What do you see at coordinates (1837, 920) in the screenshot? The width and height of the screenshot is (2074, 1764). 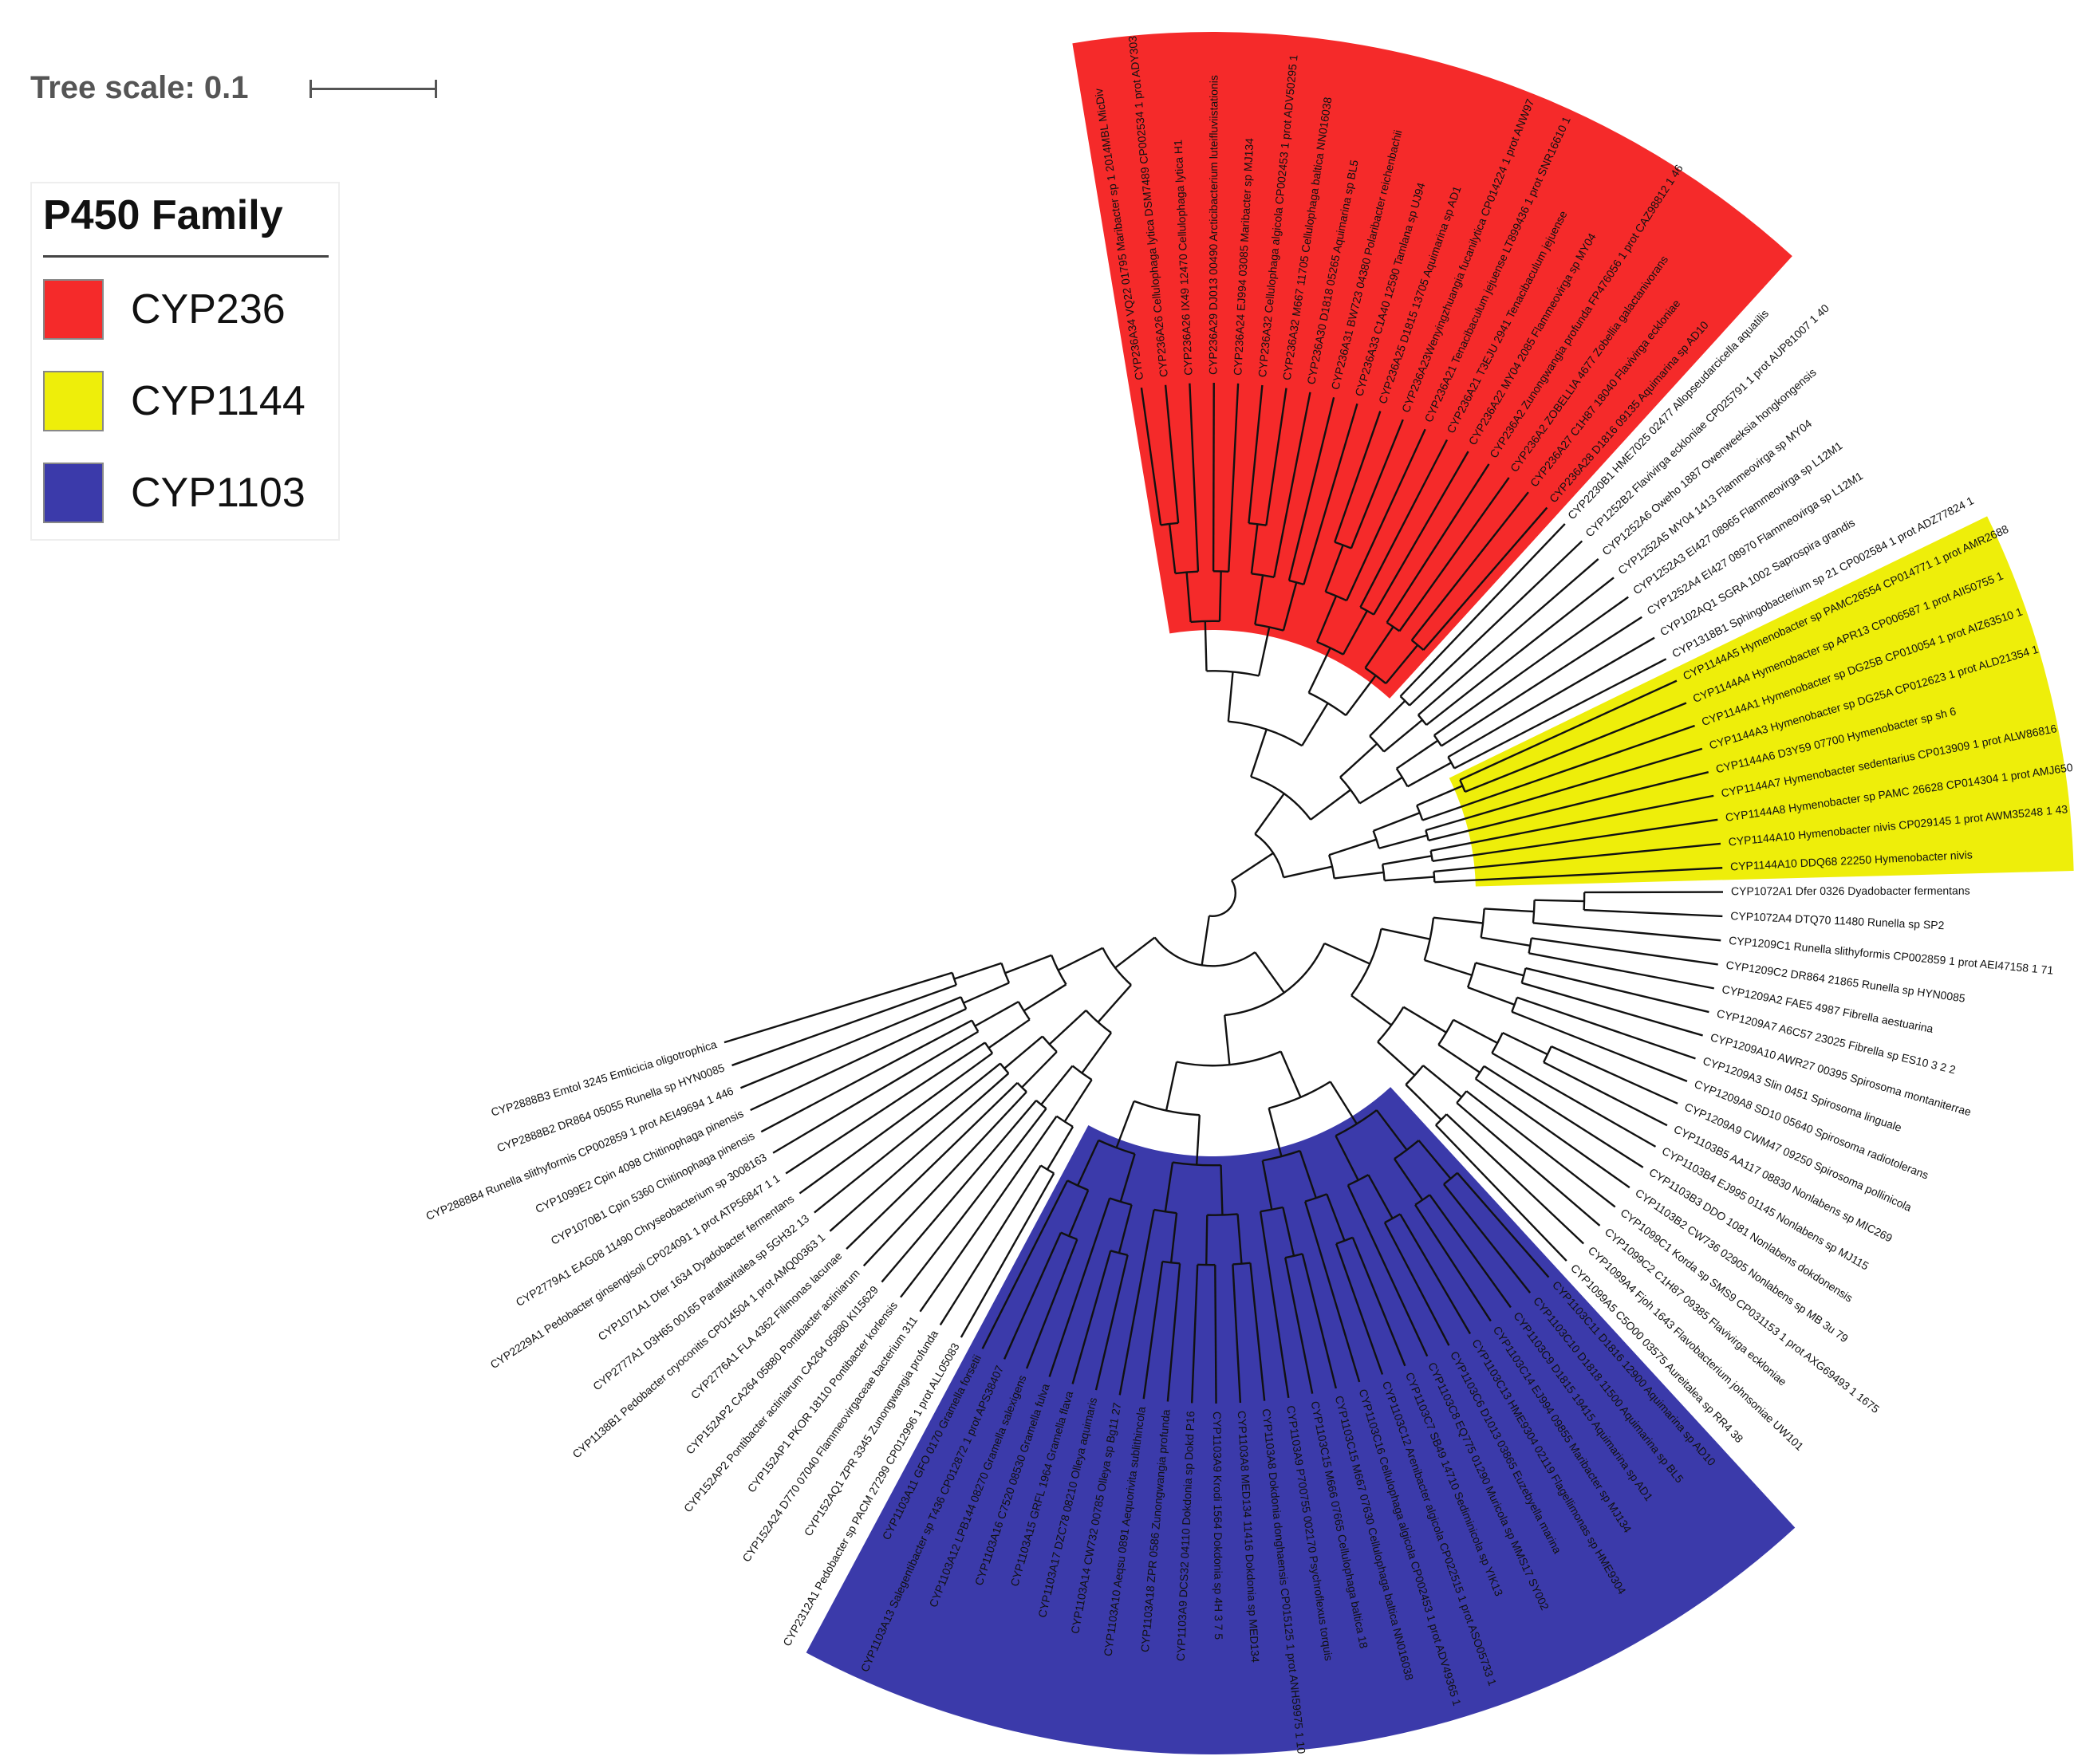 I see `leaf-label: CYP1072A4 DTQ70 11480 Runella sp SP2` at bounding box center [1837, 920].